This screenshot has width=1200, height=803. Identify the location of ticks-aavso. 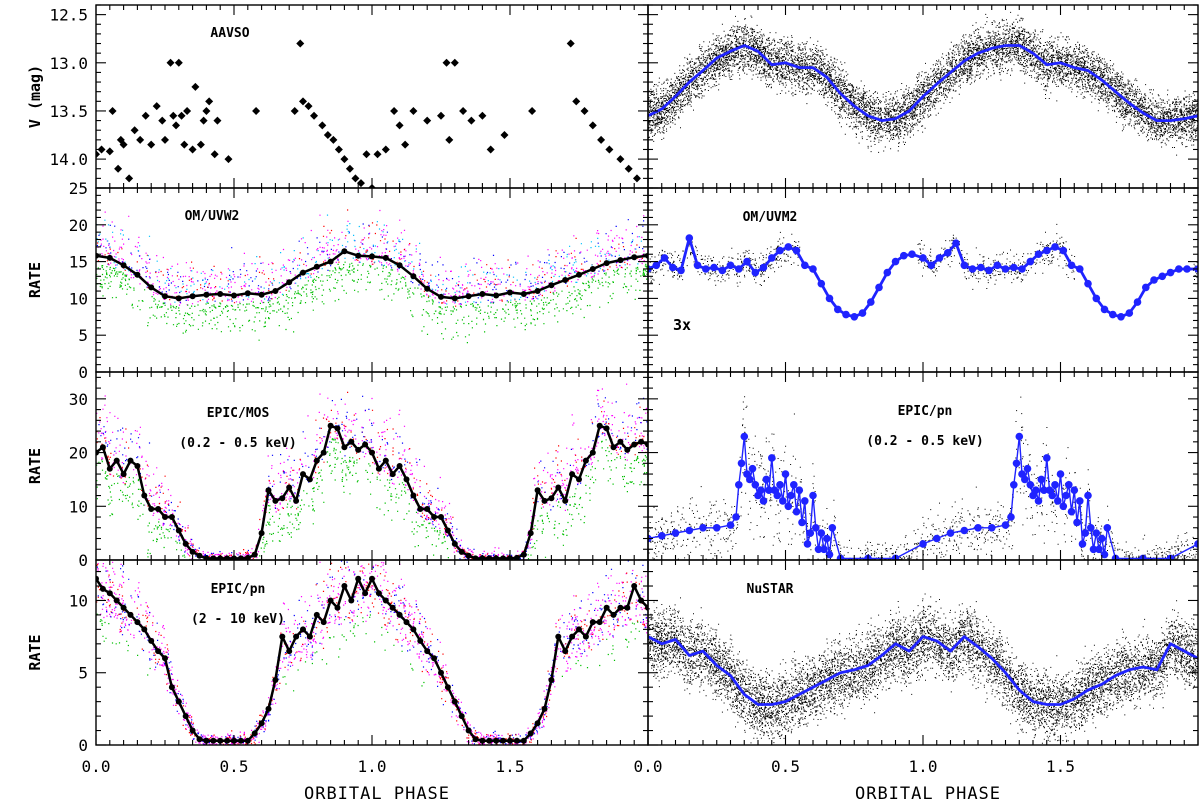
(372, 96).